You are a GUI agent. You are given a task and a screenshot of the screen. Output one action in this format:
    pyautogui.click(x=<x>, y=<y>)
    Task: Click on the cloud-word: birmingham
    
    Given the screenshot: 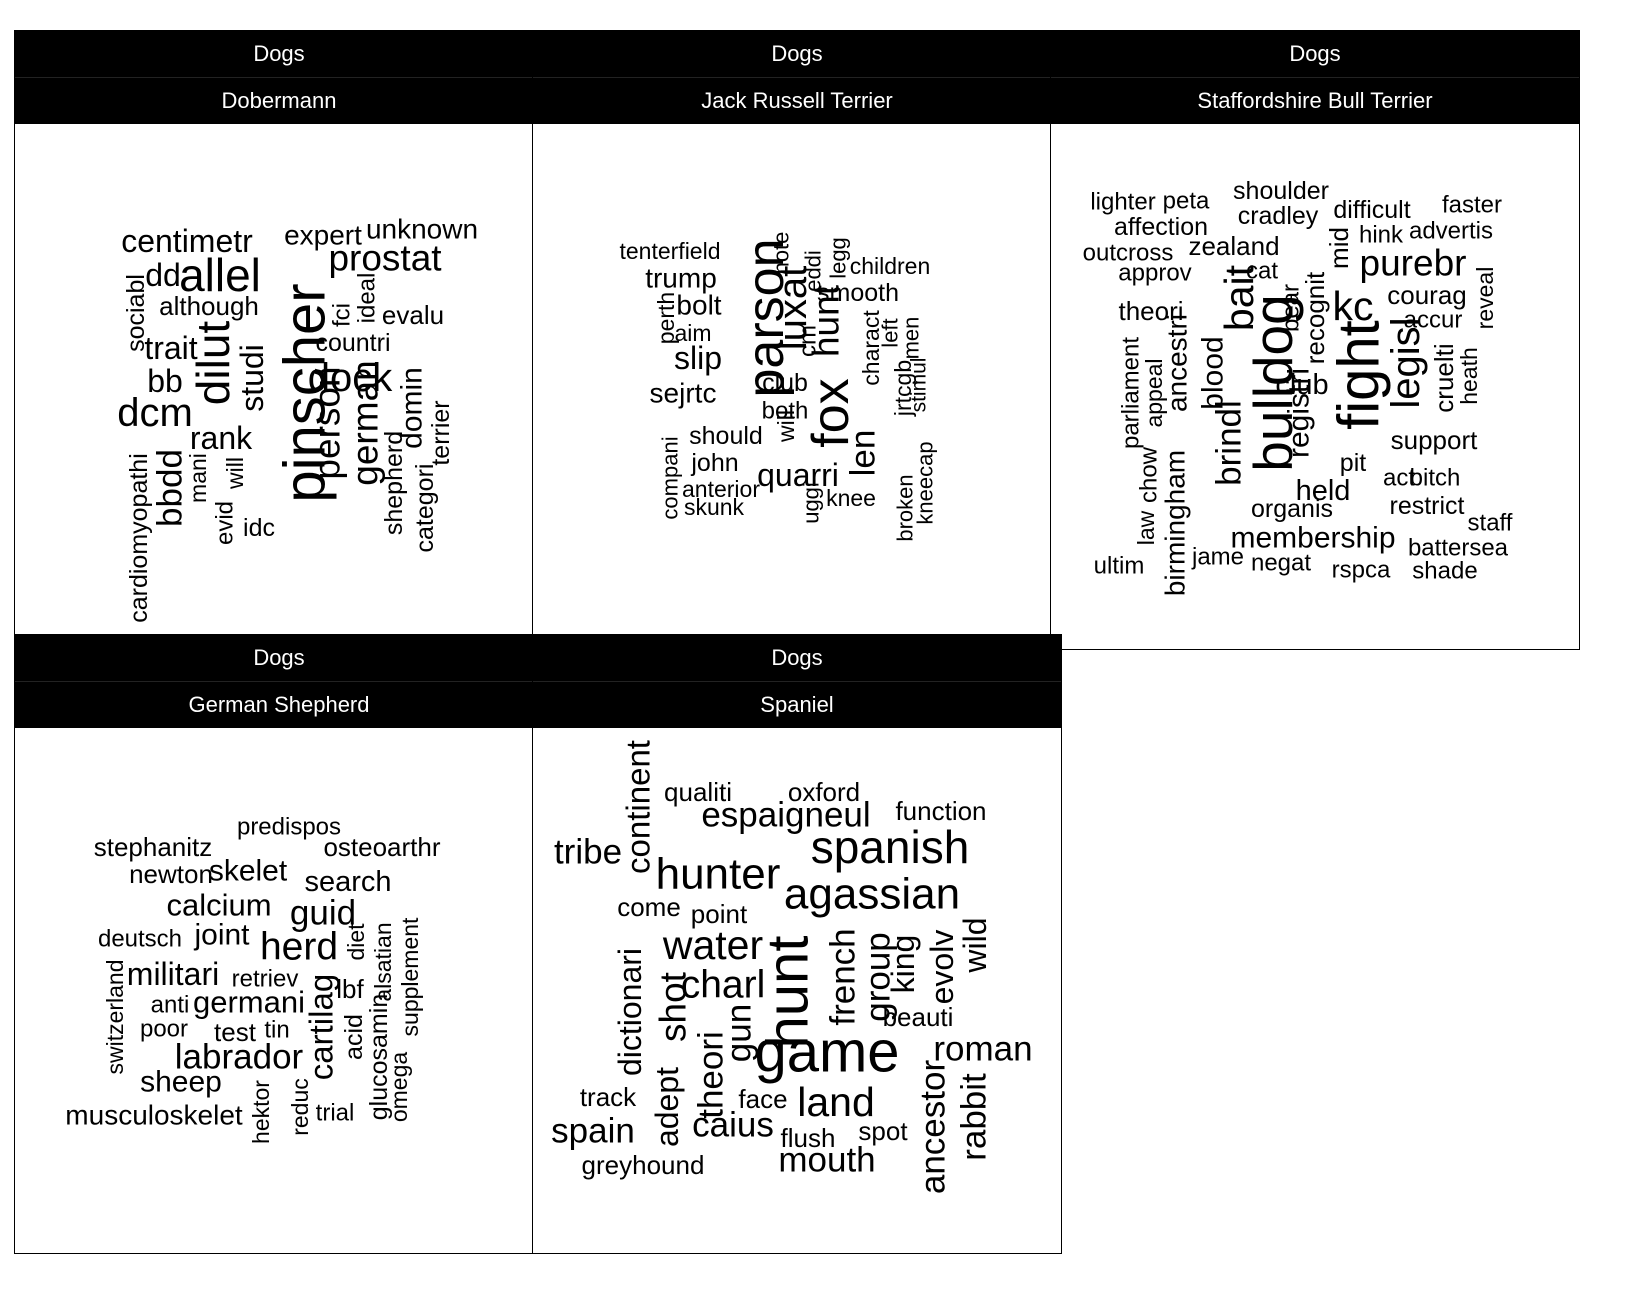 What is the action you would take?
    pyautogui.click(x=1175, y=523)
    